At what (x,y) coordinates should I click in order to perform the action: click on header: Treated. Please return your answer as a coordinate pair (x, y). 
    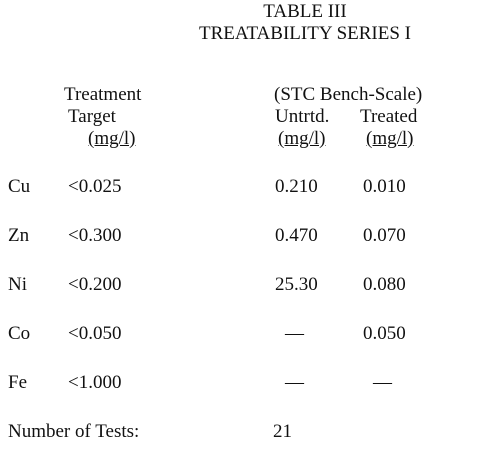
    Looking at the image, I should click on (389, 116).